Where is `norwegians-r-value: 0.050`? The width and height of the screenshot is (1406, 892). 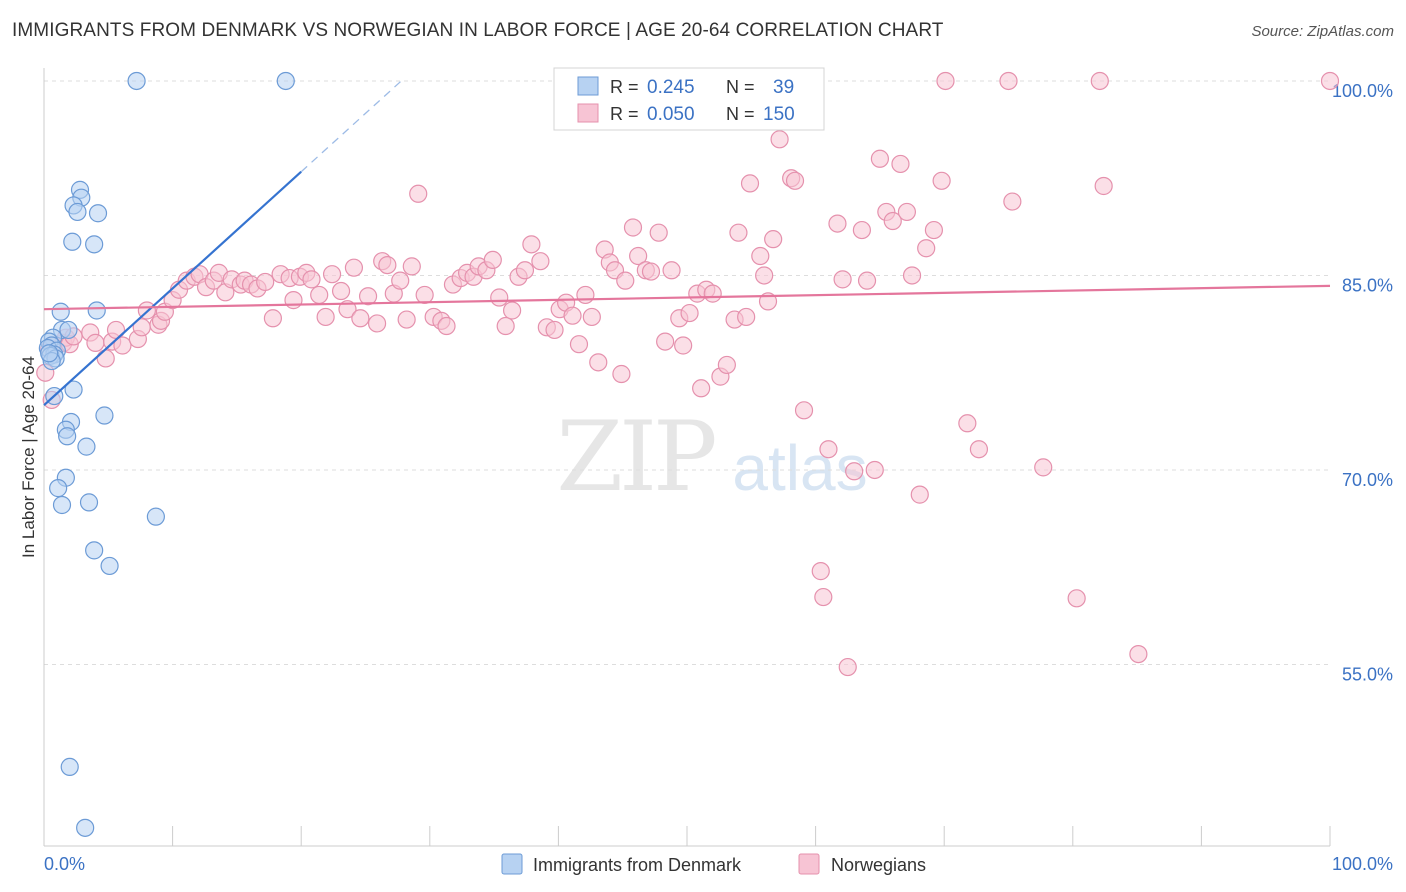 norwegians-r-value: 0.050 is located at coordinates (671, 114).